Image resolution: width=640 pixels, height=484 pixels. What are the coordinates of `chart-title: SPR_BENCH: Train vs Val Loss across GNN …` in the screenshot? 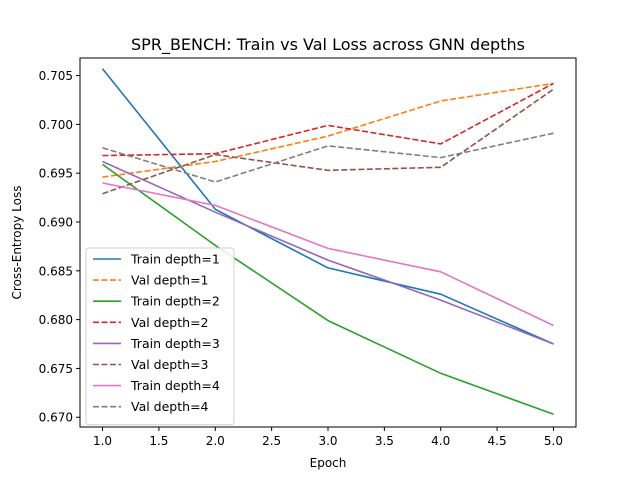 It's located at (328, 45).